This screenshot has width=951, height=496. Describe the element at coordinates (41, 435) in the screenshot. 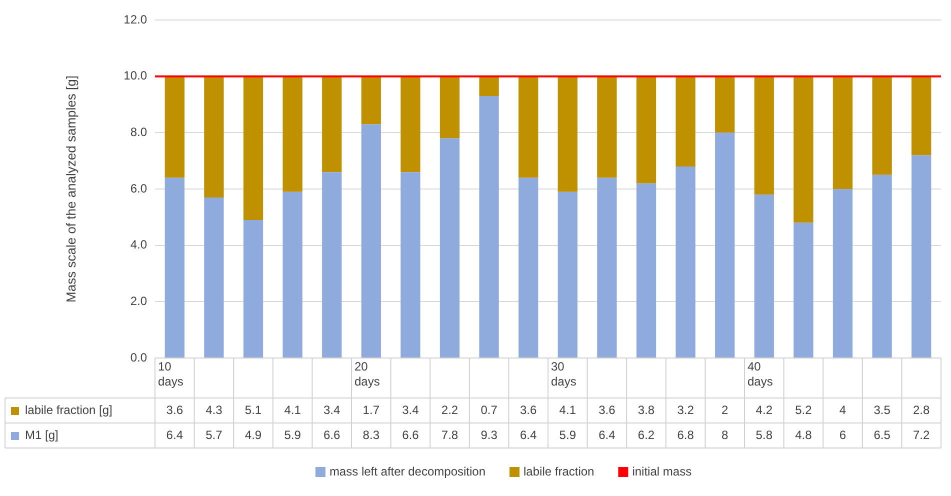

I see `text: M1 [g]` at that location.